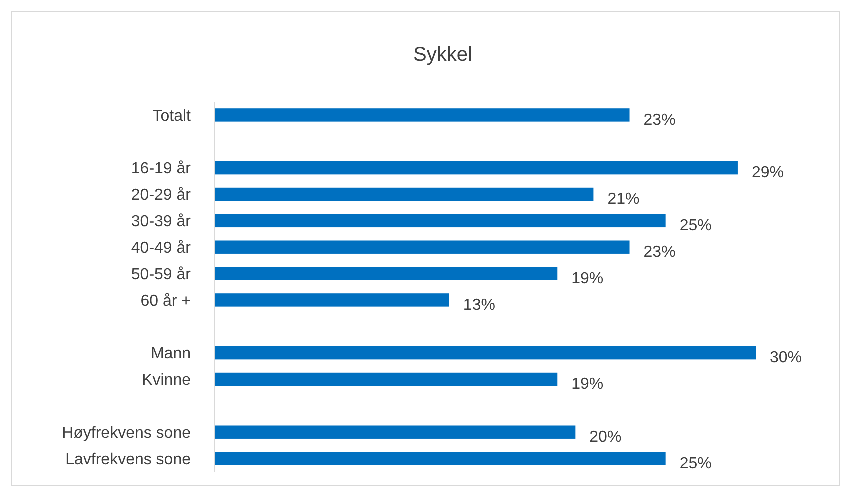 The width and height of the screenshot is (850, 486). Describe the element at coordinates (768, 173) in the screenshot. I see `data-label: 29%` at that location.